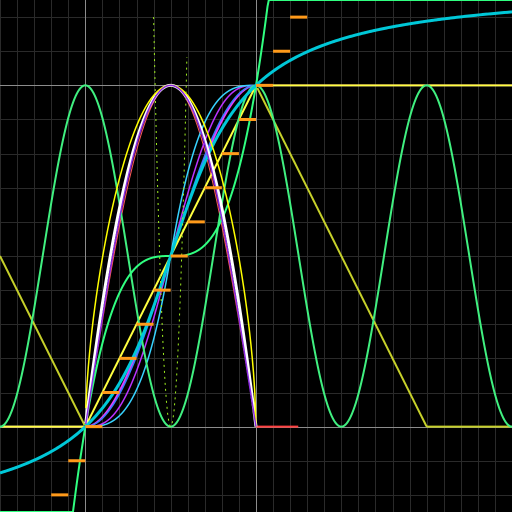  Describe the element at coordinates (170, 222) in the screenshot. I see `series-line-dotted_parabola` at that location.